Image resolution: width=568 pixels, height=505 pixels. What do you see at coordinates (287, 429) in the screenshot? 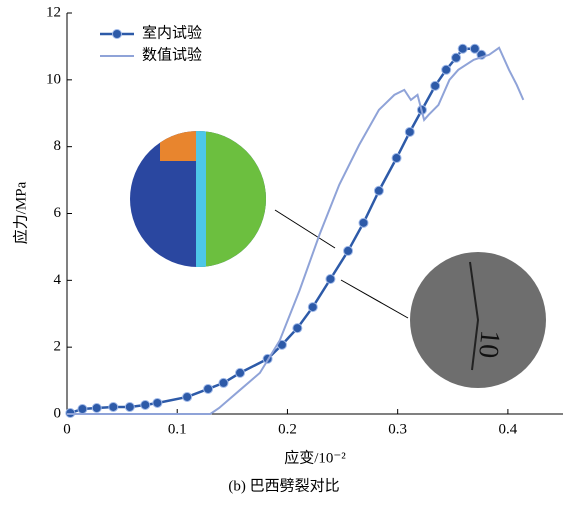
I see `x-tick-label: 0.2` at bounding box center [287, 429].